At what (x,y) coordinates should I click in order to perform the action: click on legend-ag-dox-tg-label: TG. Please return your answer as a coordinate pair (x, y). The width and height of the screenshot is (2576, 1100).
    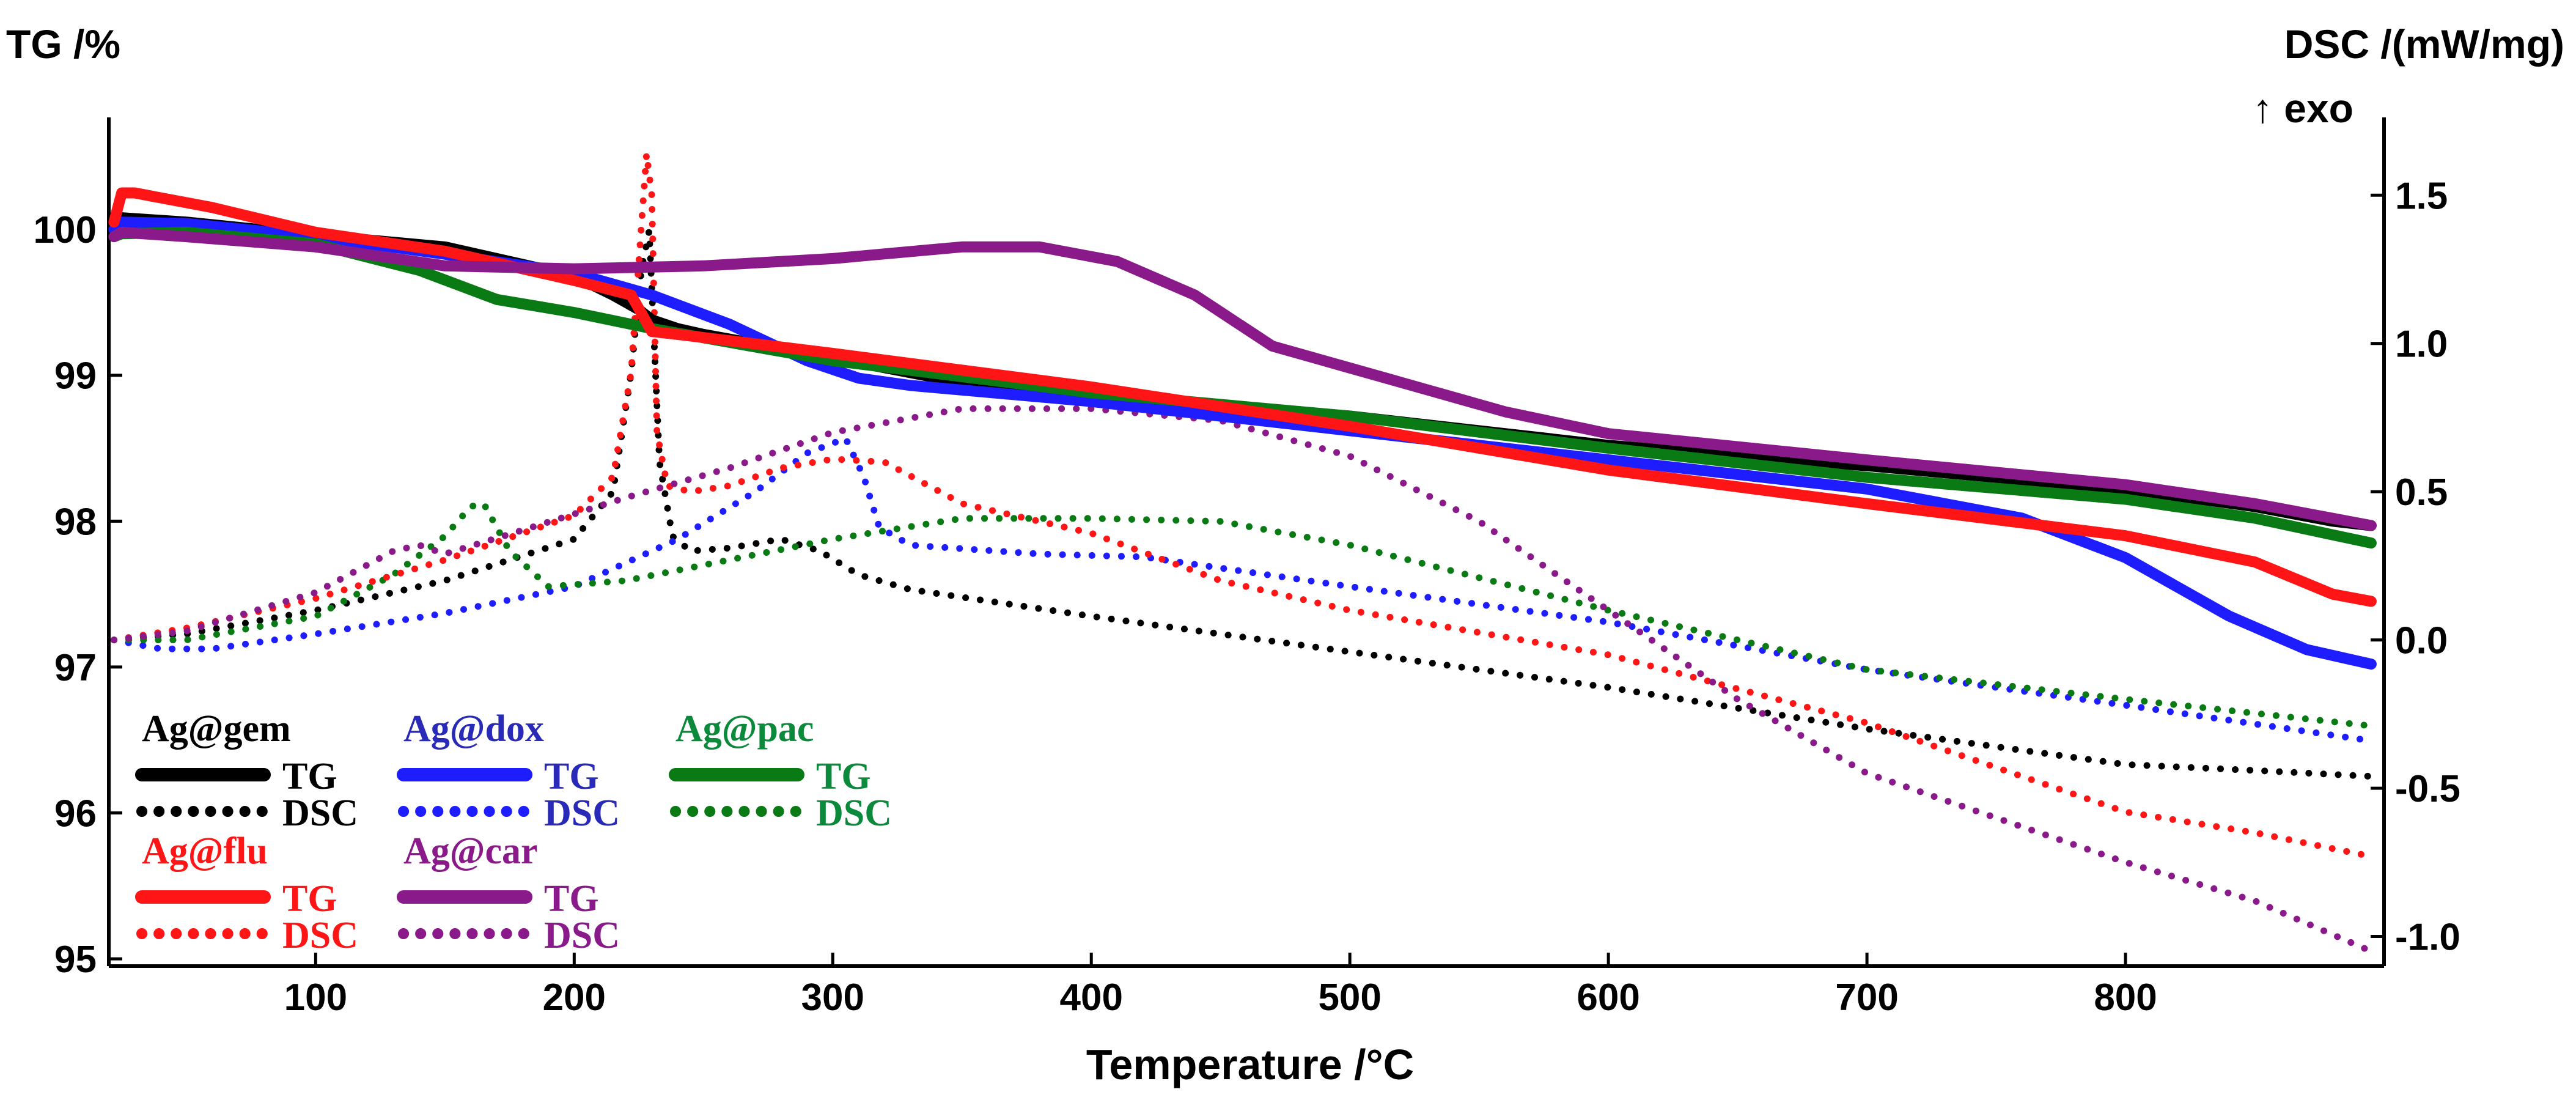
    Looking at the image, I should click on (571, 776).